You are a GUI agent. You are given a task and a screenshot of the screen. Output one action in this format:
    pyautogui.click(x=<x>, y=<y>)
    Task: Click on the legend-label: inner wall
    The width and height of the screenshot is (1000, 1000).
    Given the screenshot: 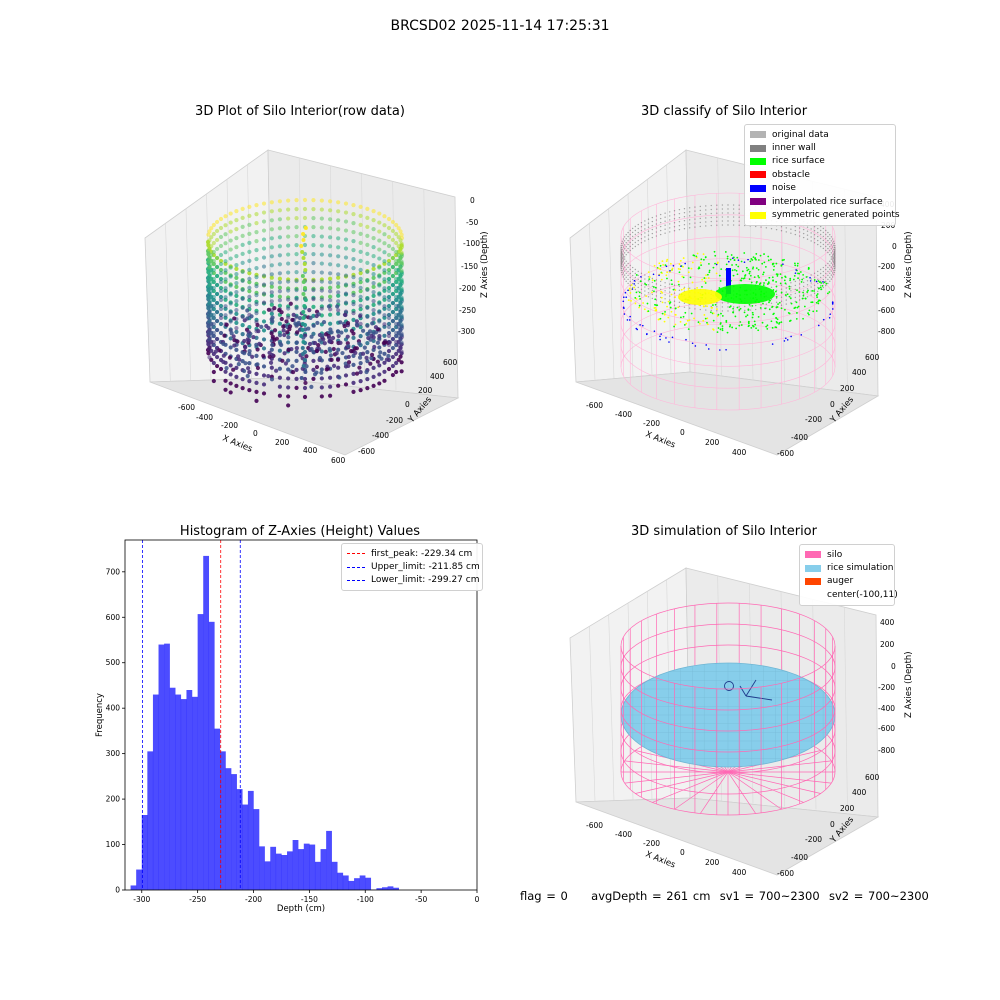 What is the action you would take?
    pyautogui.click(x=794, y=148)
    